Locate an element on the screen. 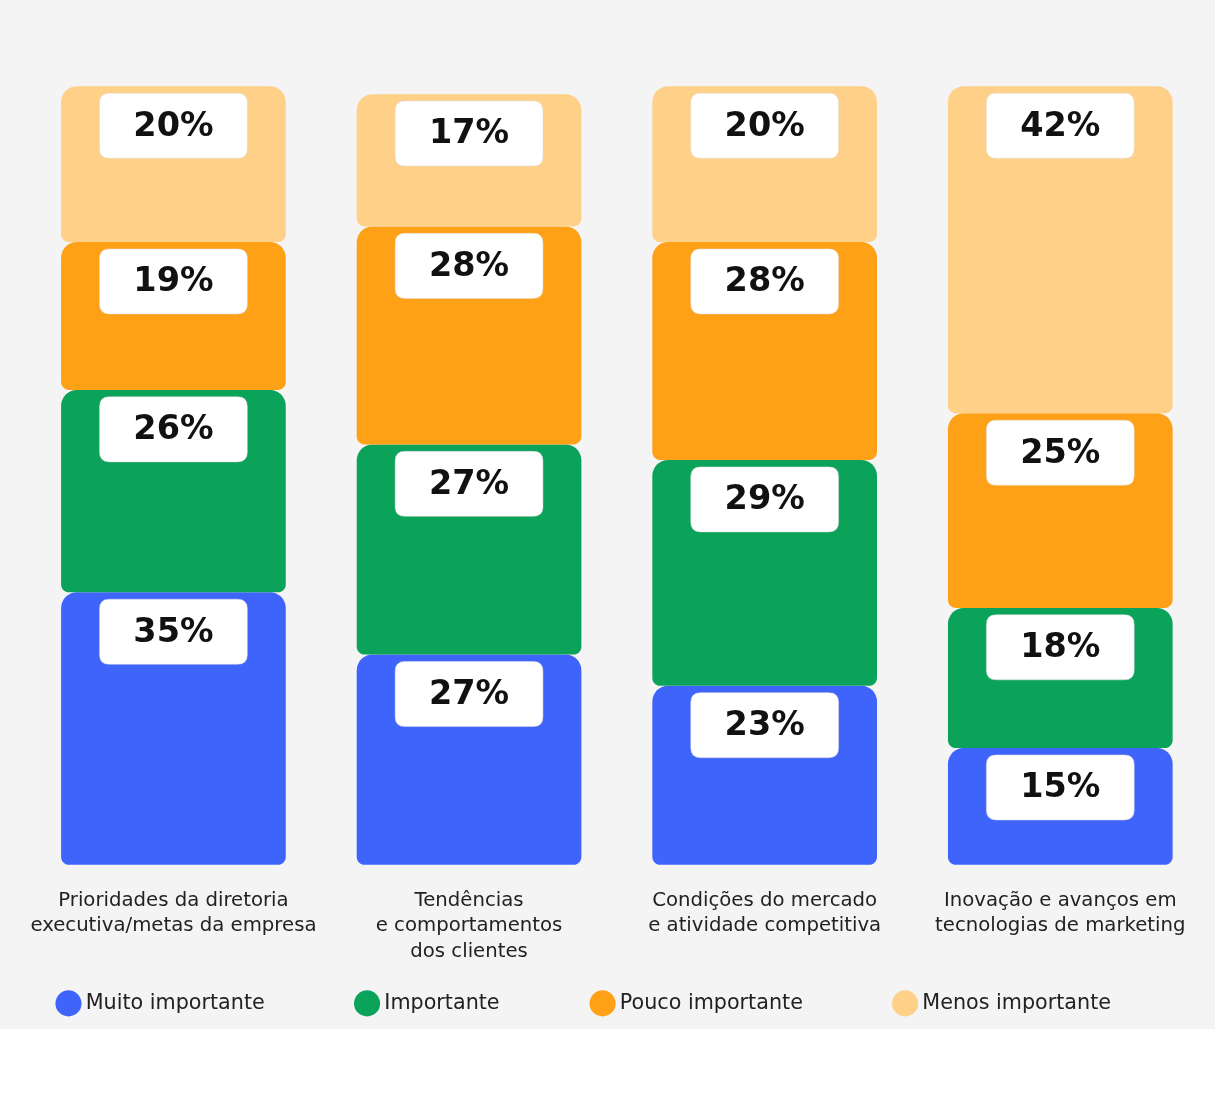 This screenshot has height=1093, width=1215. x-tick-label: Prioridades da diretoria executiva/metas da empresa is located at coordinates (173, 912).